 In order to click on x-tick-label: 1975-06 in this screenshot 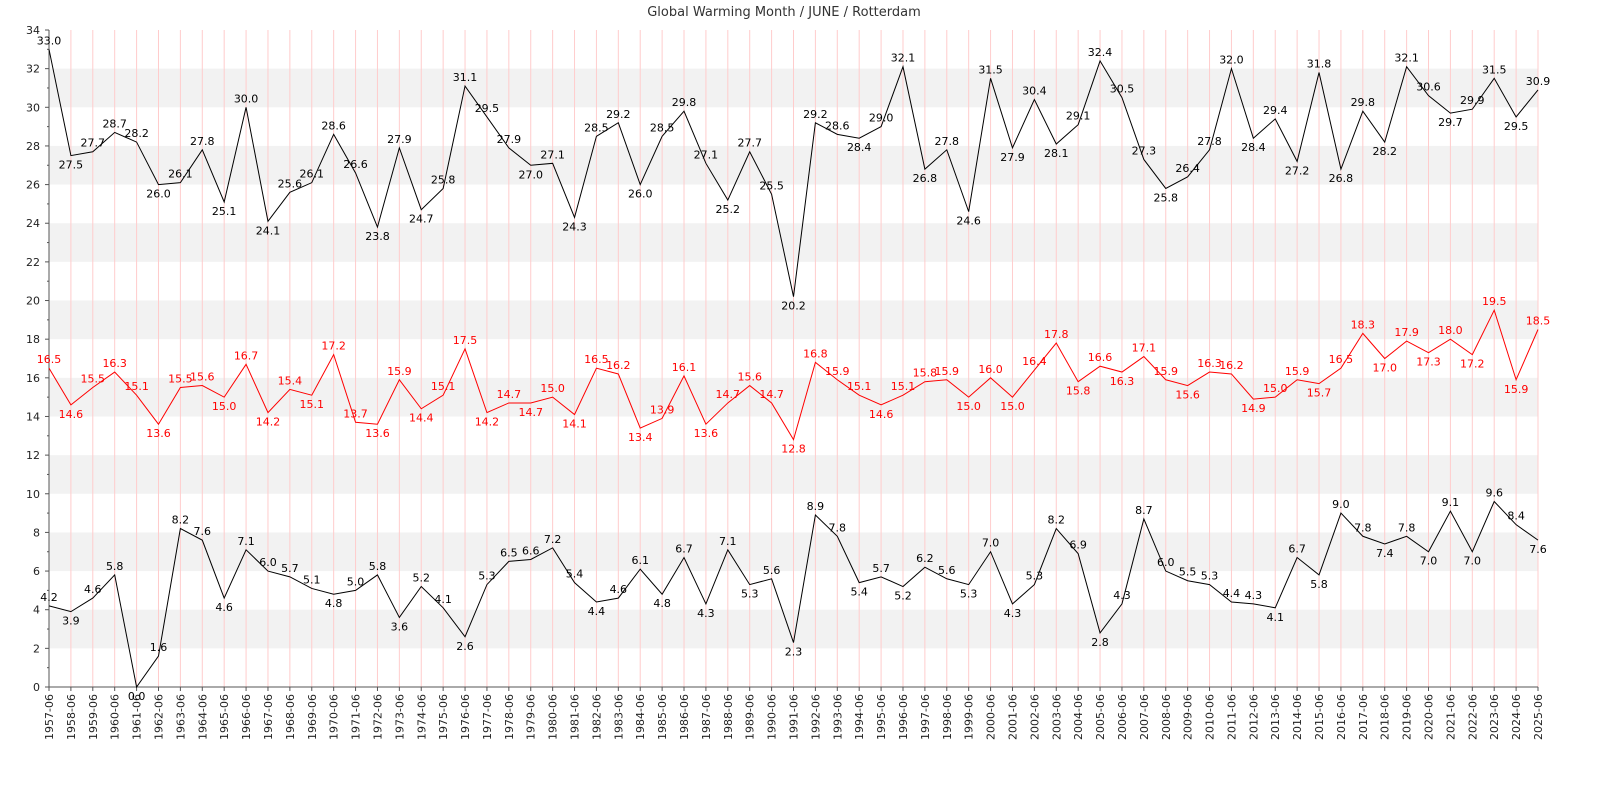, I will do `click(443, 717)`.